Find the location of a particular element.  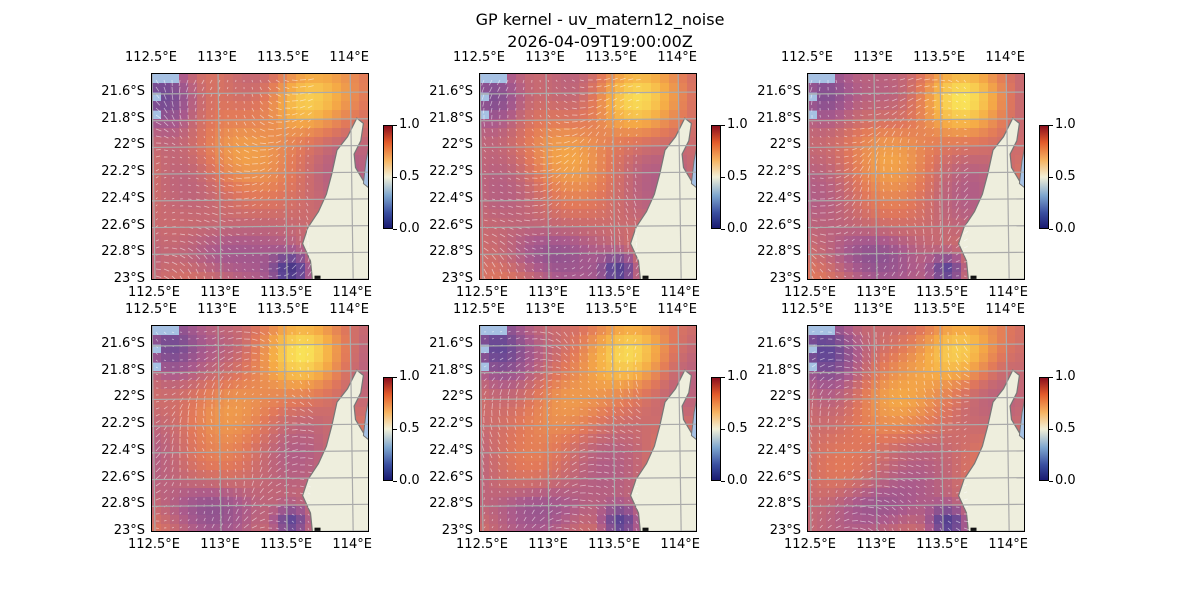

y-tick-label: 23°S is located at coordinates (129, 530).